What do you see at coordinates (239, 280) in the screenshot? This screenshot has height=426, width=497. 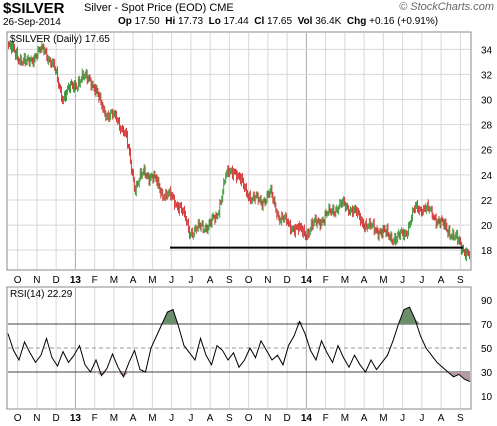 I see `price-x-axis: O N D 13 F M A M J J A S O N D 14 F M A M J J A S` at bounding box center [239, 280].